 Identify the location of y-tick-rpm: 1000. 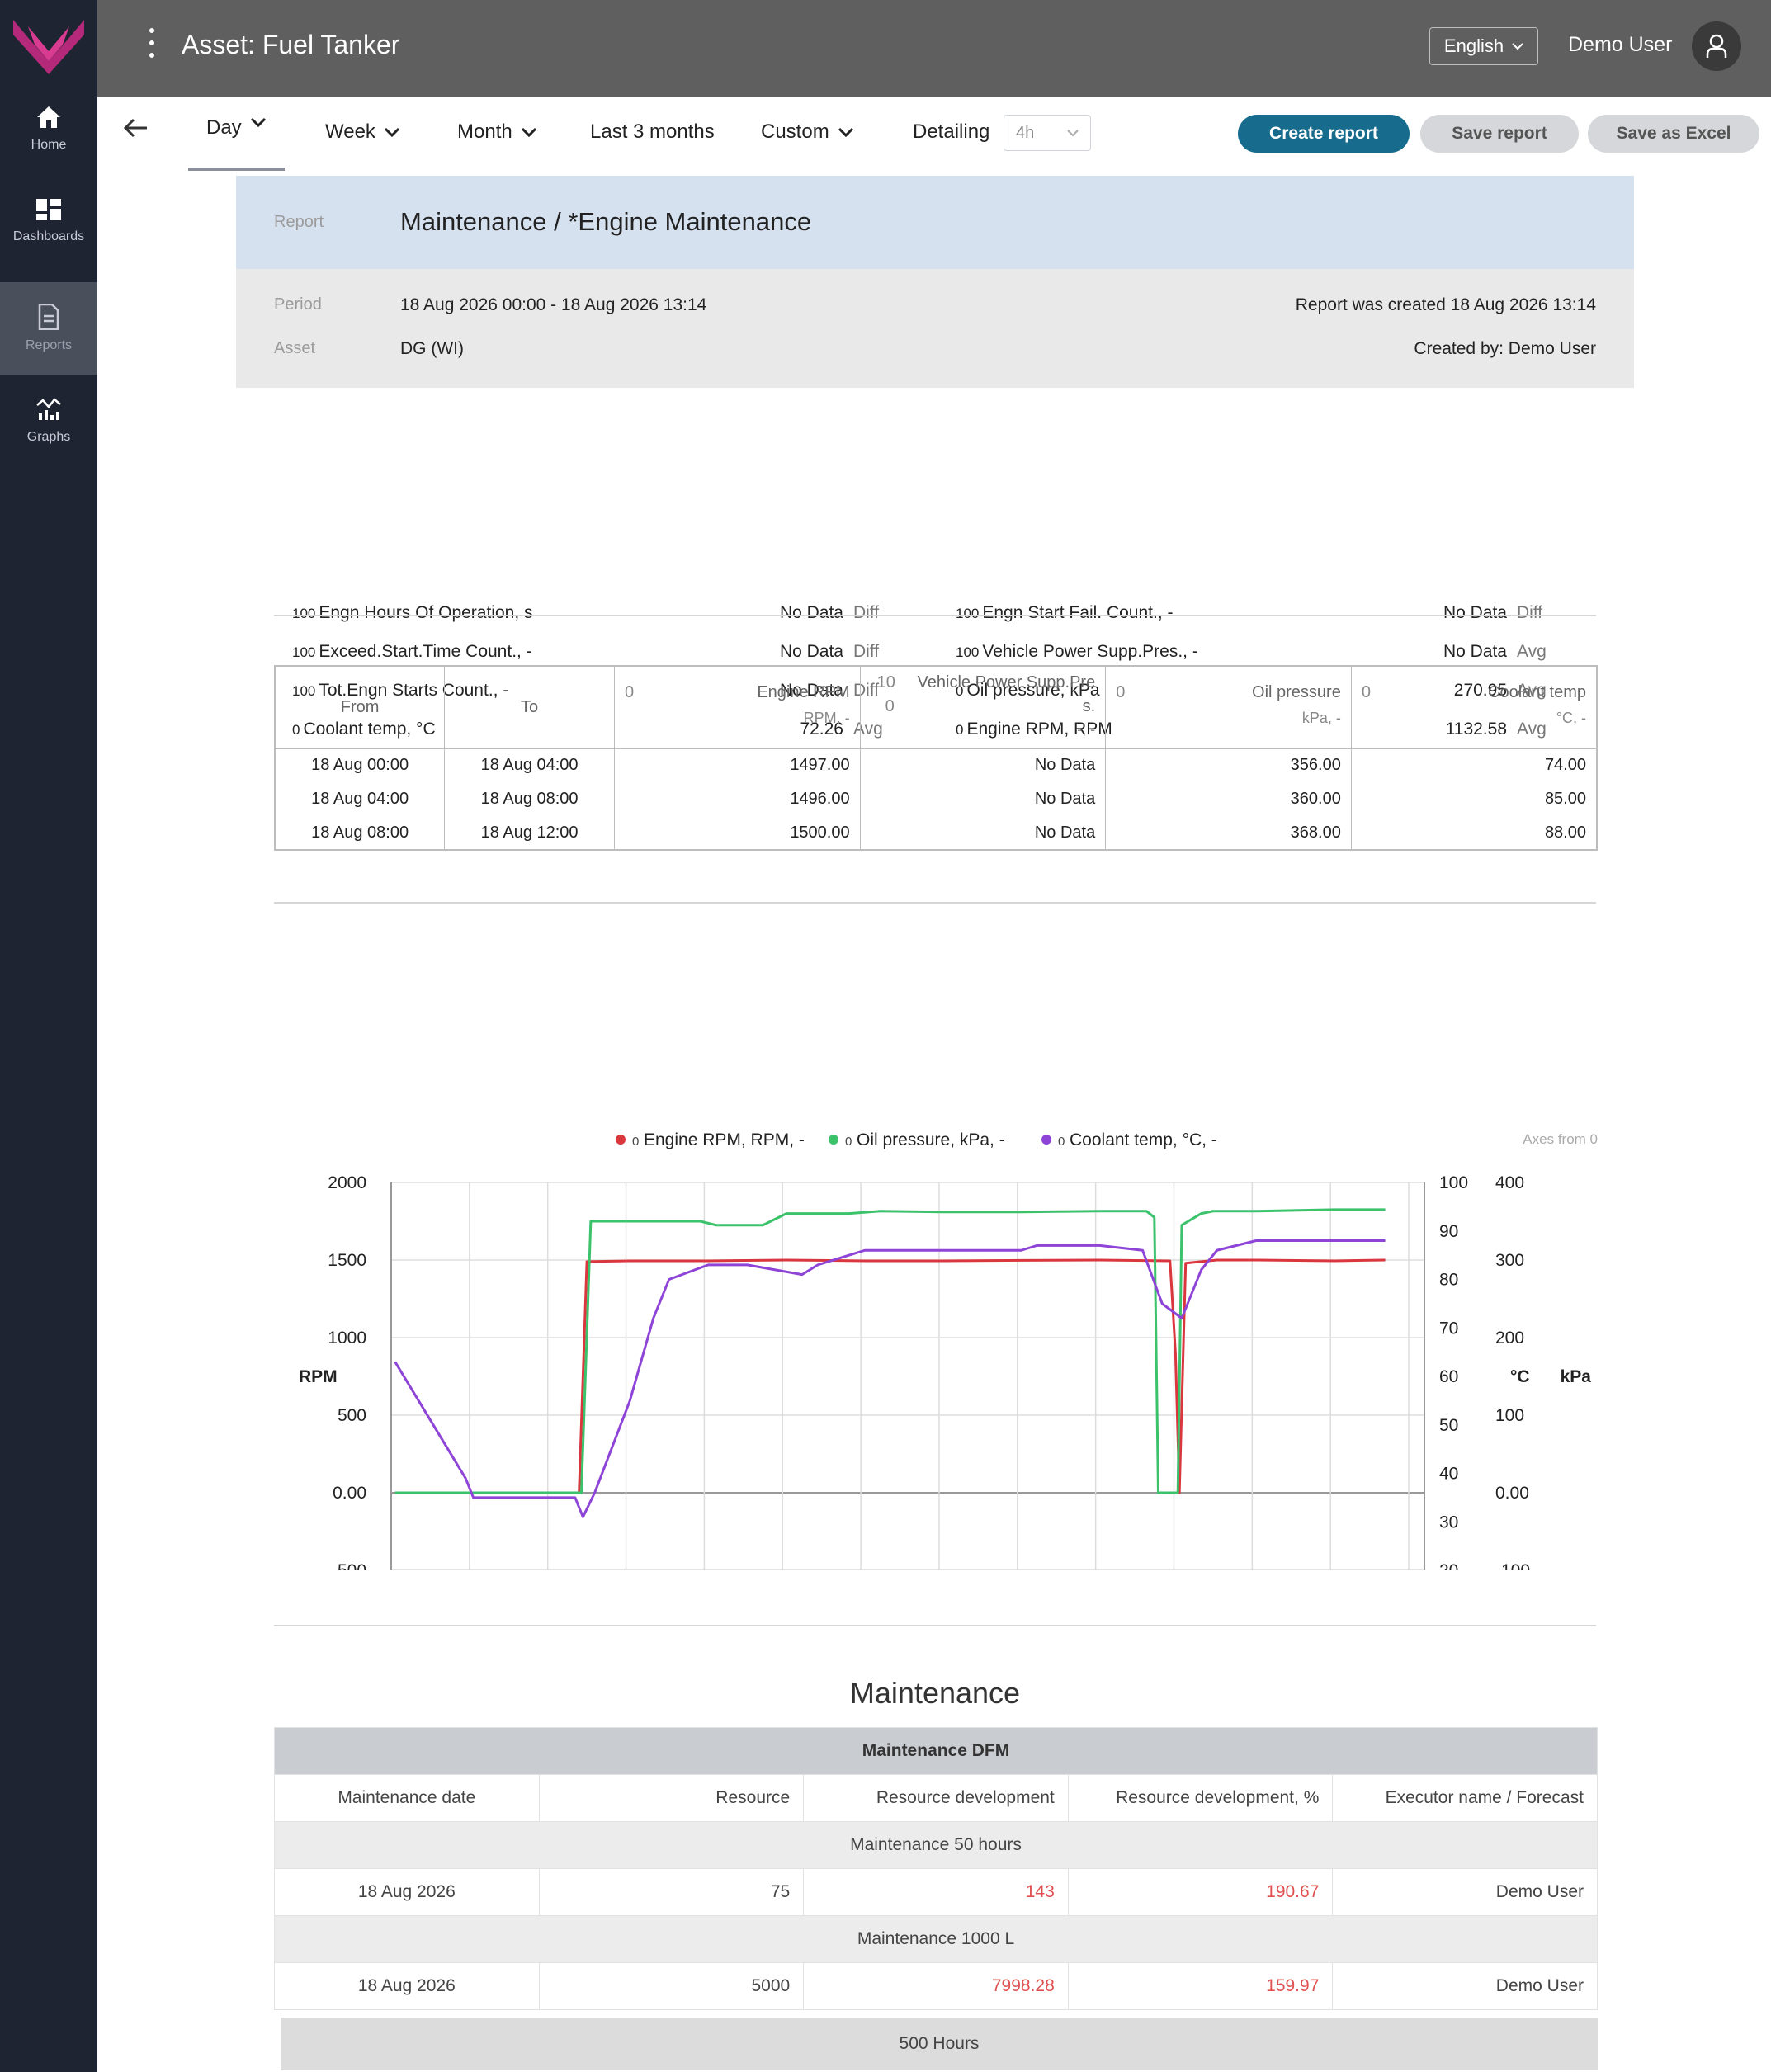
(347, 1338).